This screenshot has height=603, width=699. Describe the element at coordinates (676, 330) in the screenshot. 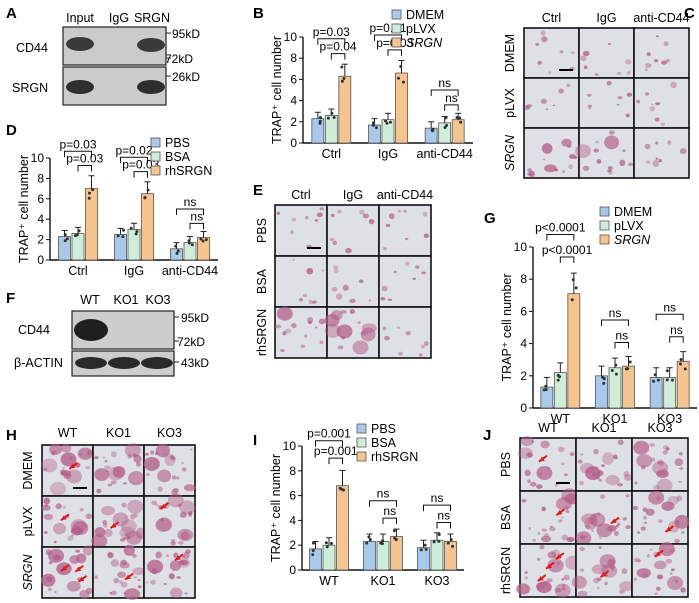

I see `p-value-label: ns` at that location.